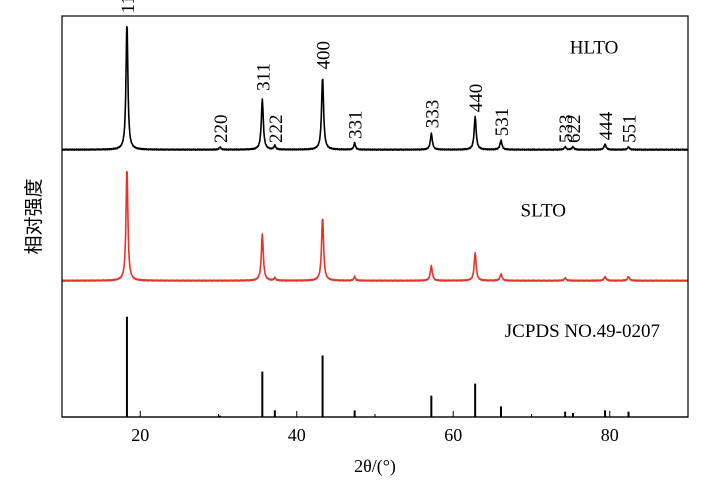 The width and height of the screenshot is (727, 496). What do you see at coordinates (453, 435) in the screenshot?
I see `x-tick-label-60: 60` at bounding box center [453, 435].